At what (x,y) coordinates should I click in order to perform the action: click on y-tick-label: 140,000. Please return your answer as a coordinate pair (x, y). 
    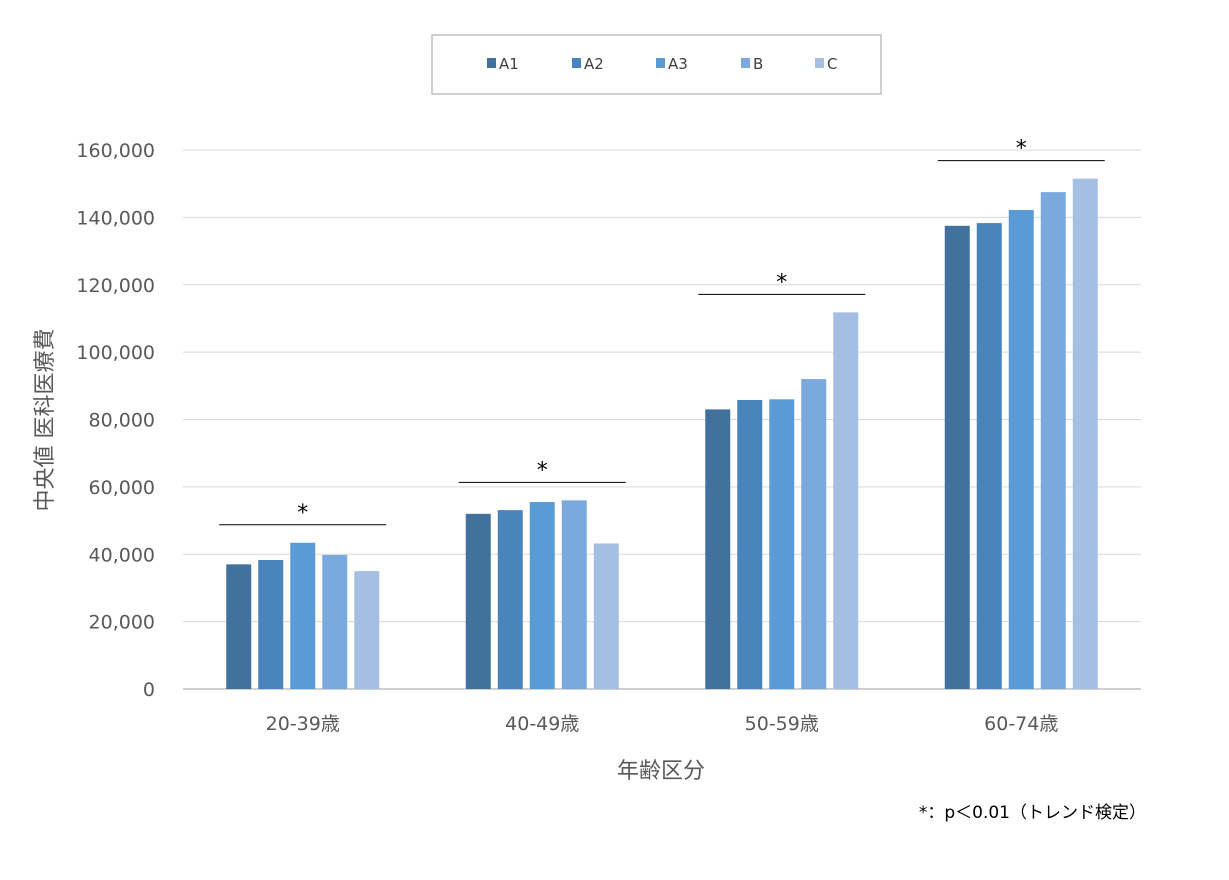
    Looking at the image, I should click on (115, 218).